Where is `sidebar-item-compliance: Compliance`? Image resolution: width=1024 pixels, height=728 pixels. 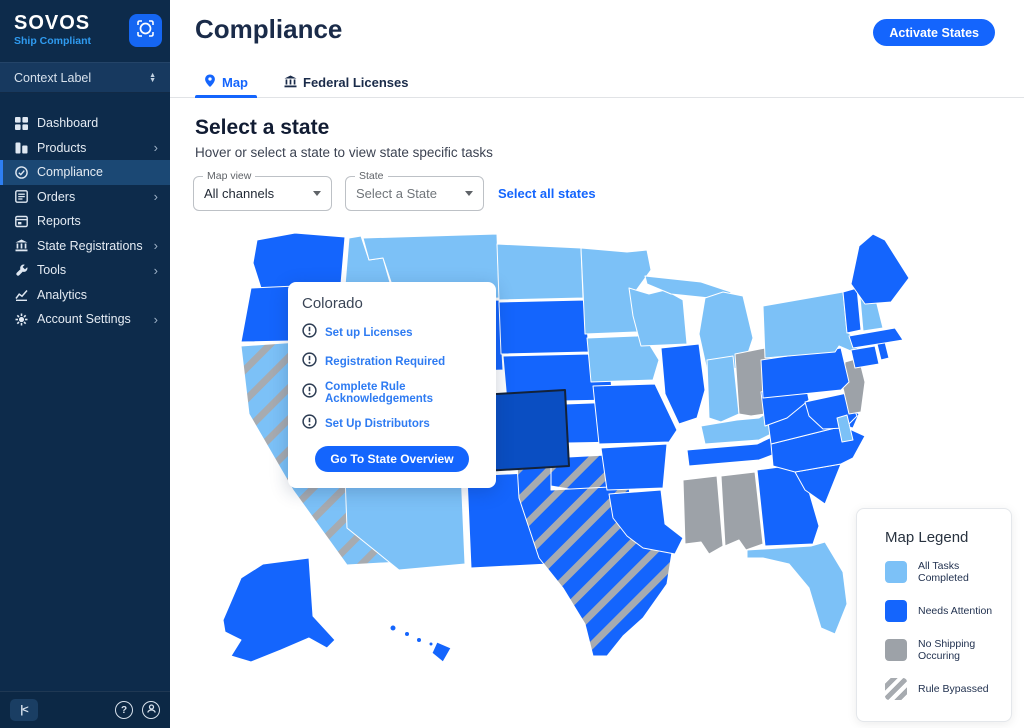 sidebar-item-compliance: Compliance is located at coordinates (85, 172).